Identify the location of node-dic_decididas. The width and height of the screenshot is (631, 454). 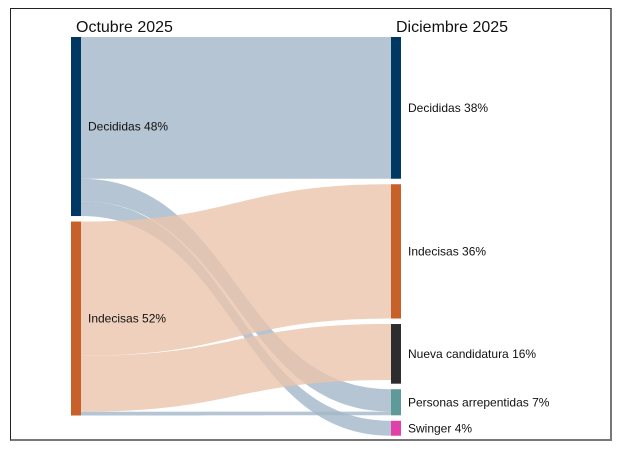
(396, 108).